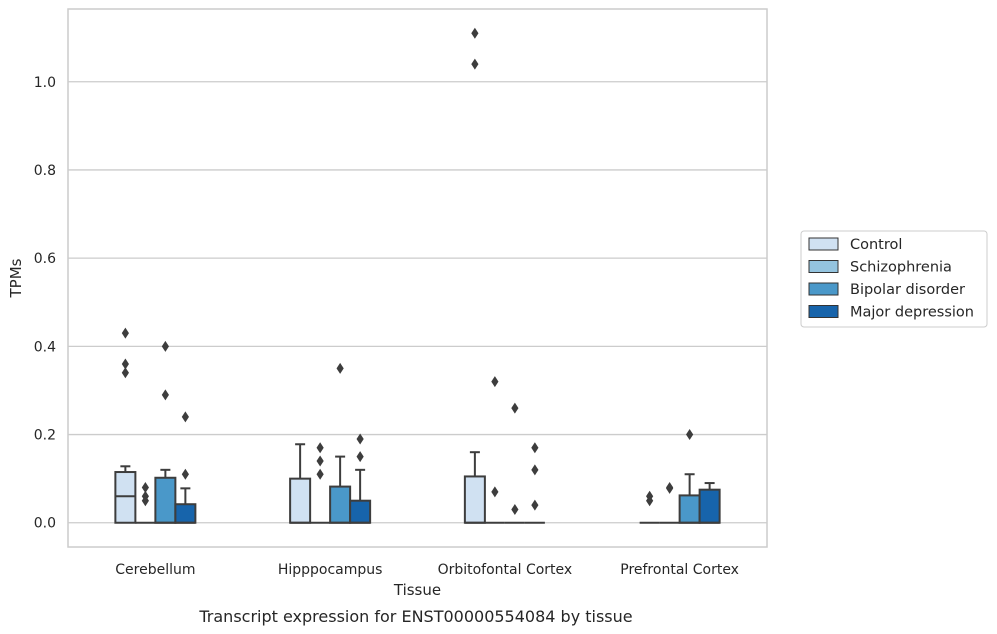 This screenshot has width=997, height=634. What do you see at coordinates (155, 570) in the screenshot?
I see `x-tick-label: Cerebellum` at bounding box center [155, 570].